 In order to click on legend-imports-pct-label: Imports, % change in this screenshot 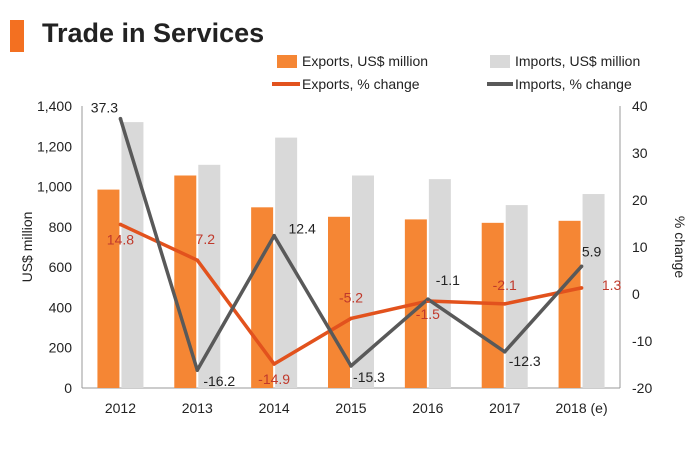, I will do `click(573, 84)`.